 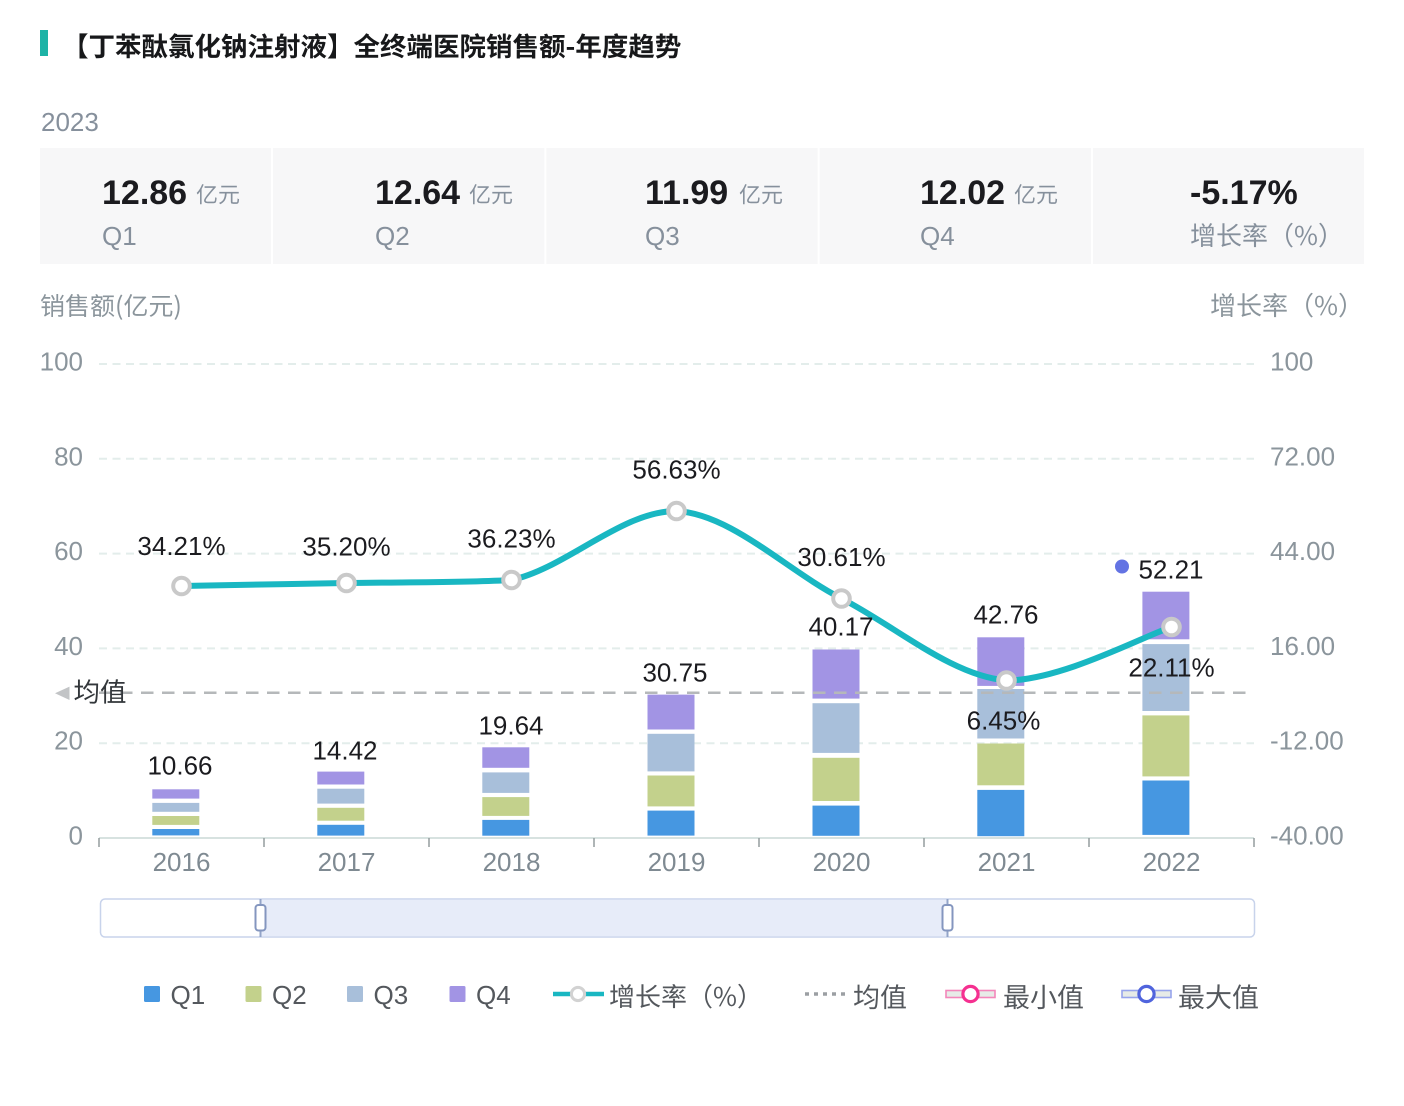 I want to click on svg-text: 30.75, so click(x=674, y=673).